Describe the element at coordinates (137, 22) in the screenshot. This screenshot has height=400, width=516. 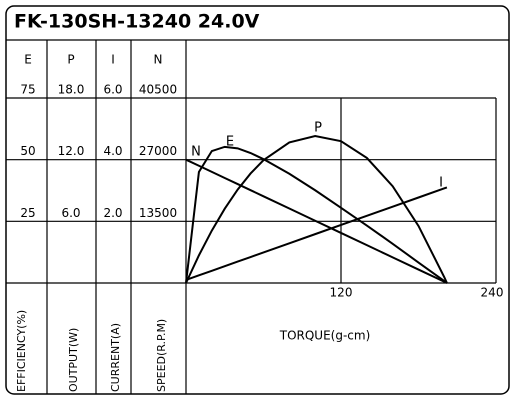
I see `chart-title: FK-130SH-13240 24.0V` at that location.